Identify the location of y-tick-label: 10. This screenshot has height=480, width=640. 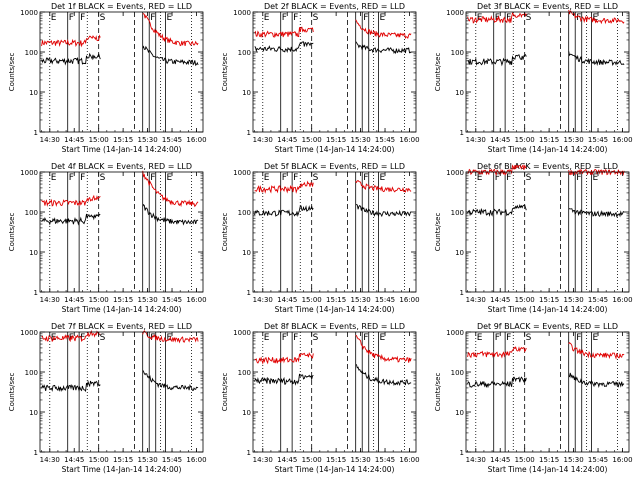
(33, 93).